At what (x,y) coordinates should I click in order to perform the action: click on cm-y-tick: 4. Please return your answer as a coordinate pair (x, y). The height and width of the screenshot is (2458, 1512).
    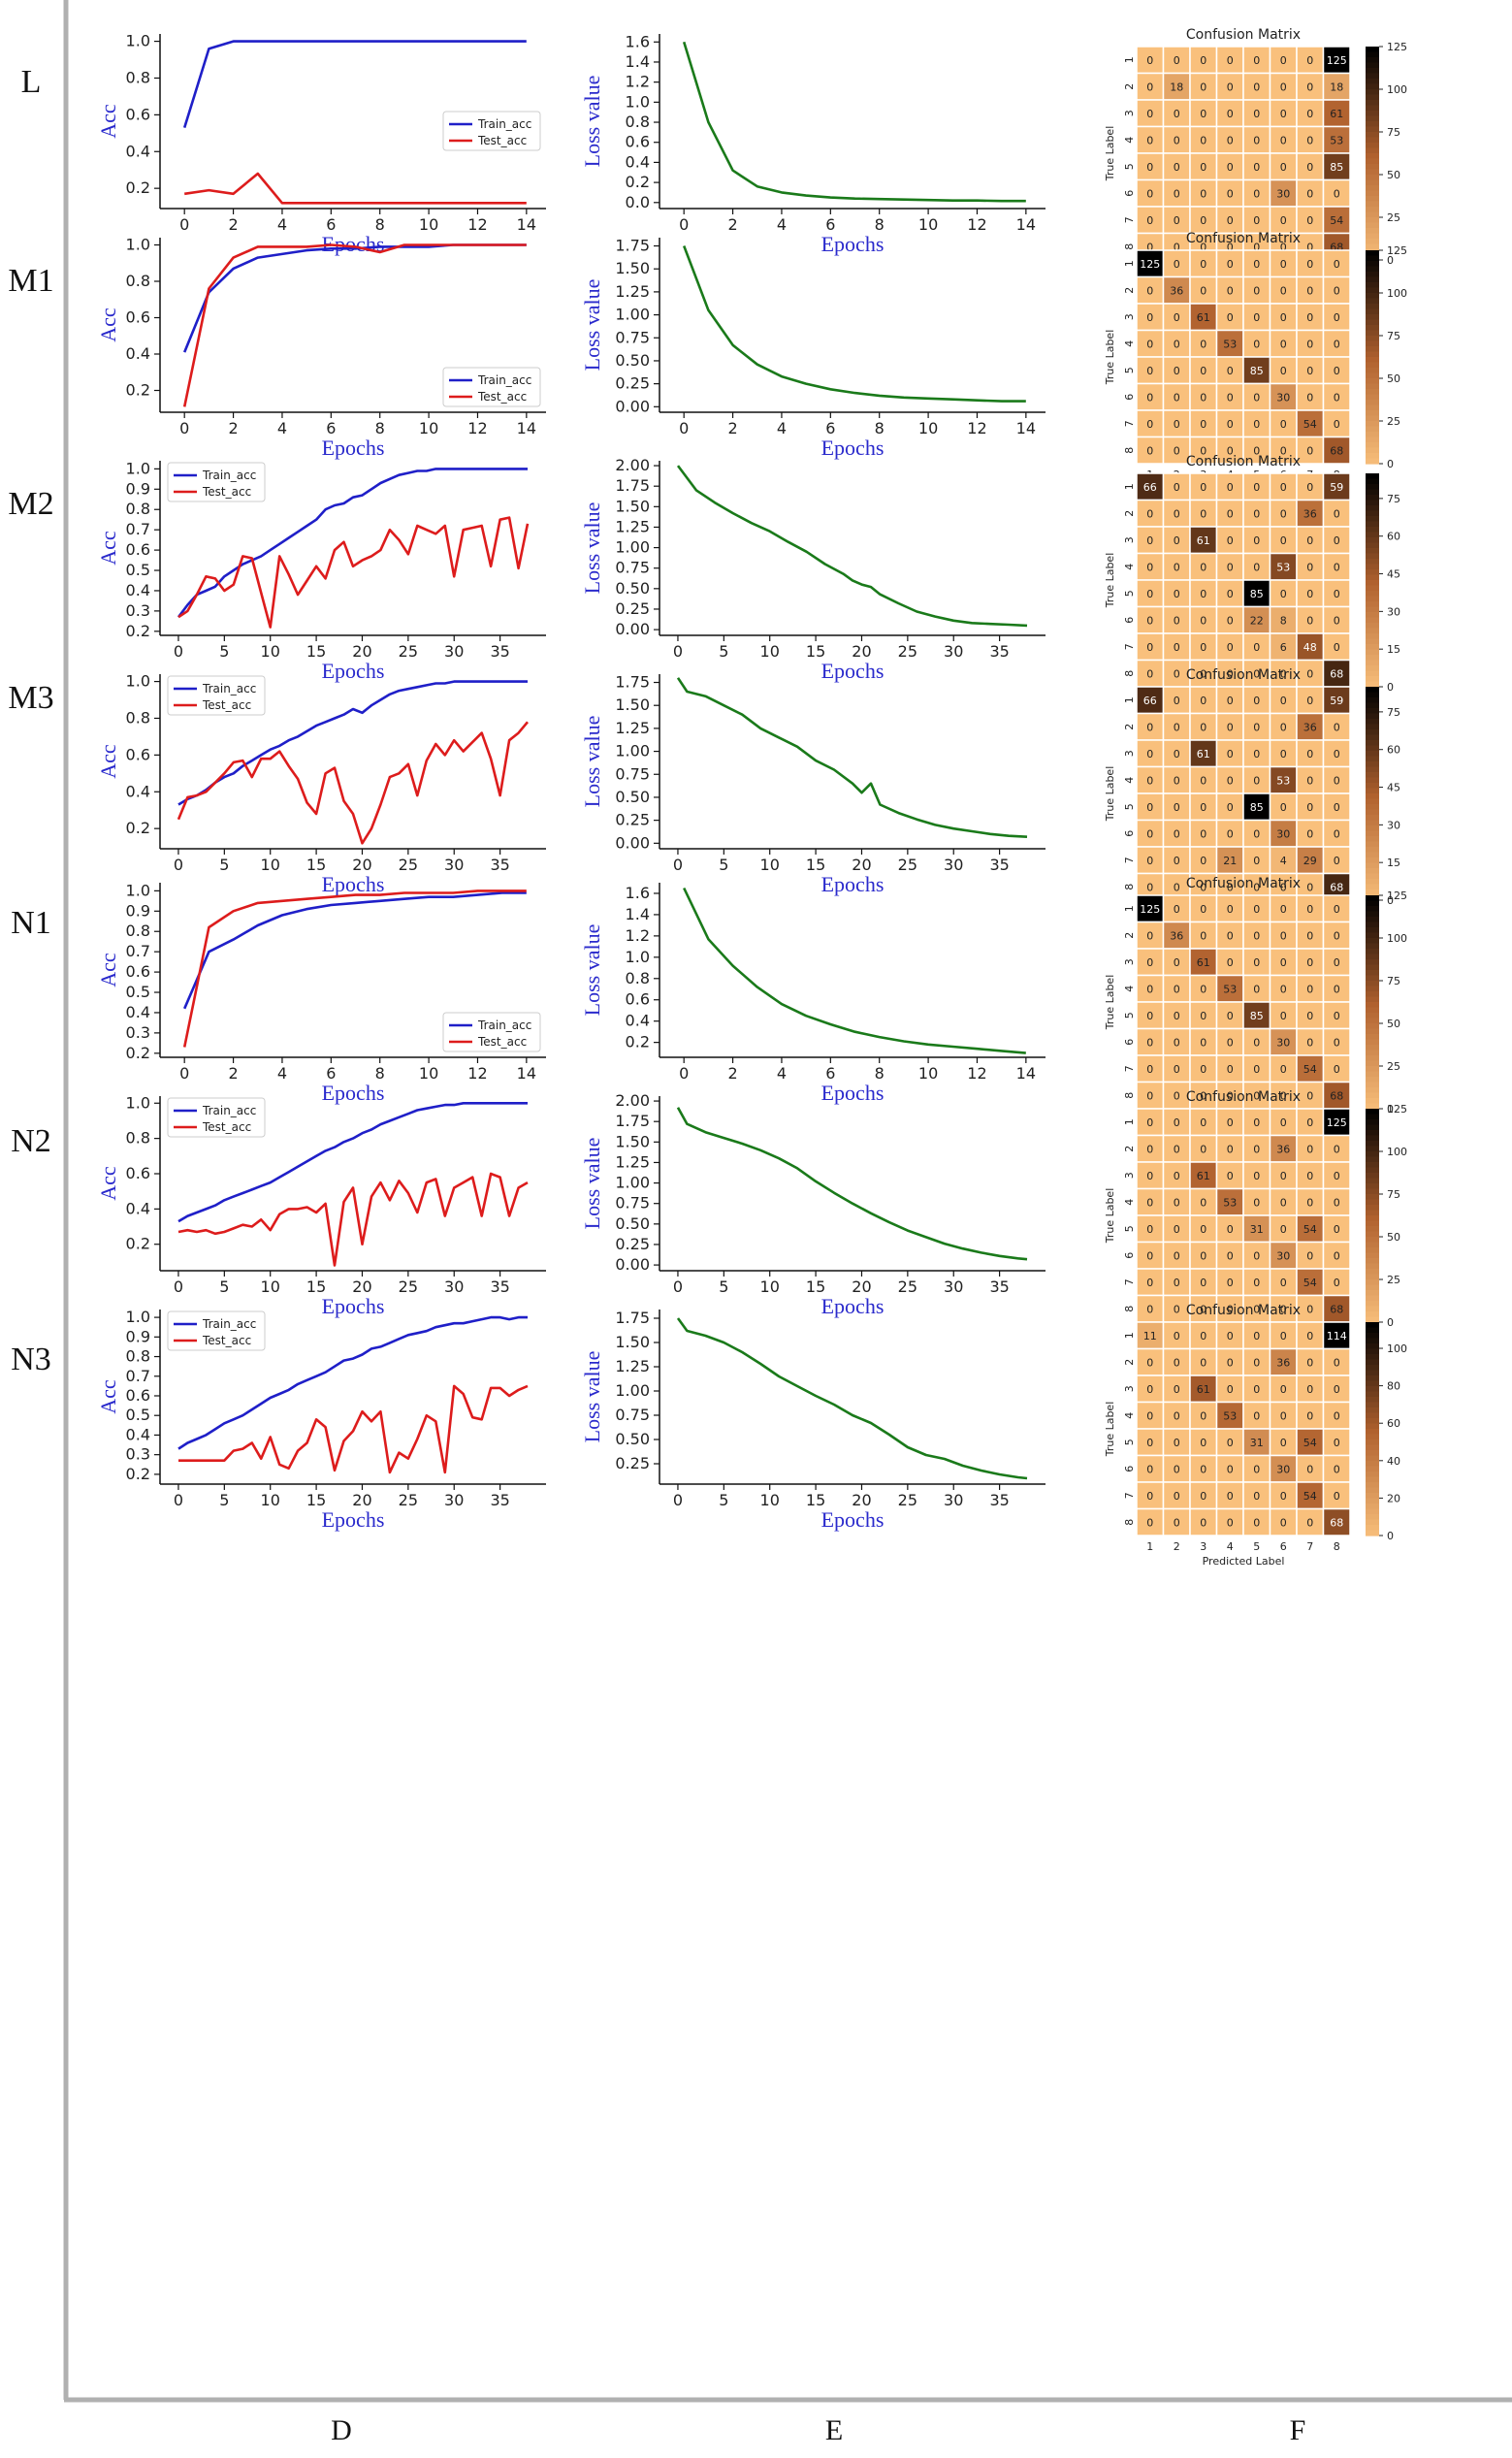
    Looking at the image, I should click on (1129, 140).